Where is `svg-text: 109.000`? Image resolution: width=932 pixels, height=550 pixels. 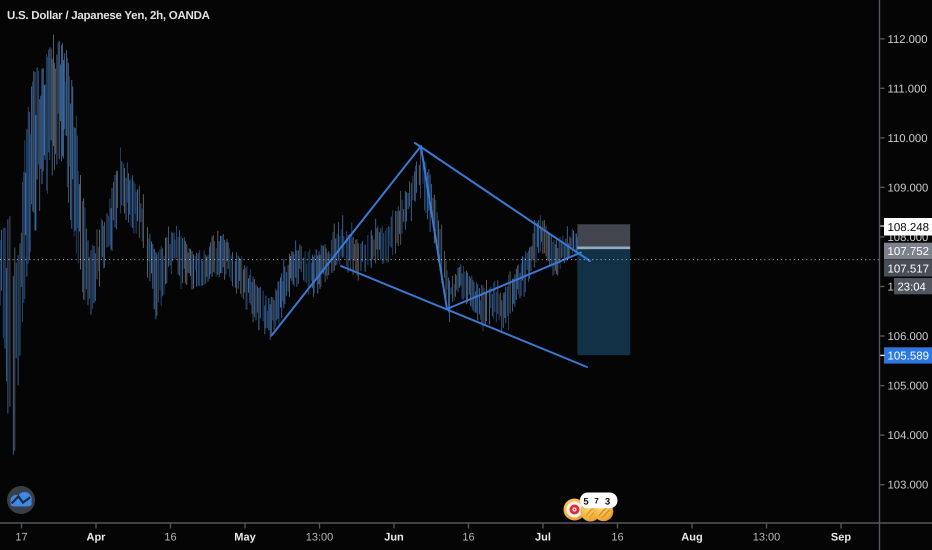
svg-text: 109.000 is located at coordinates (908, 188).